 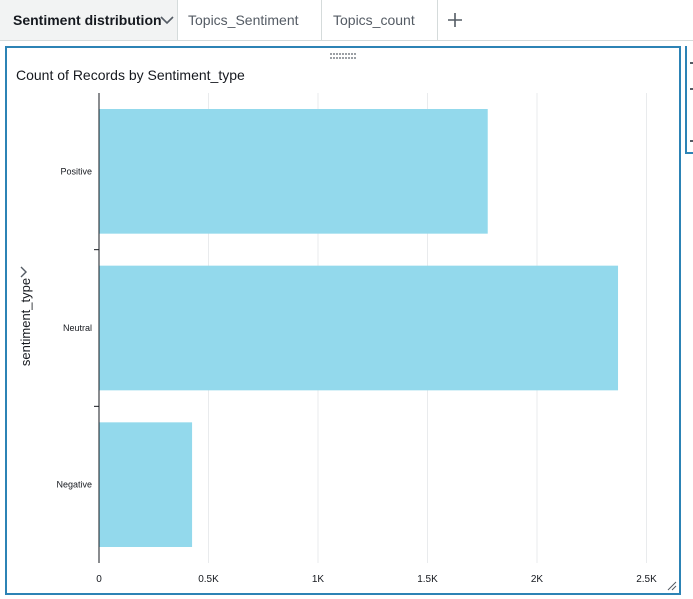 I want to click on tab-sentiment-distribution: Sentiment distribution, so click(x=89, y=20).